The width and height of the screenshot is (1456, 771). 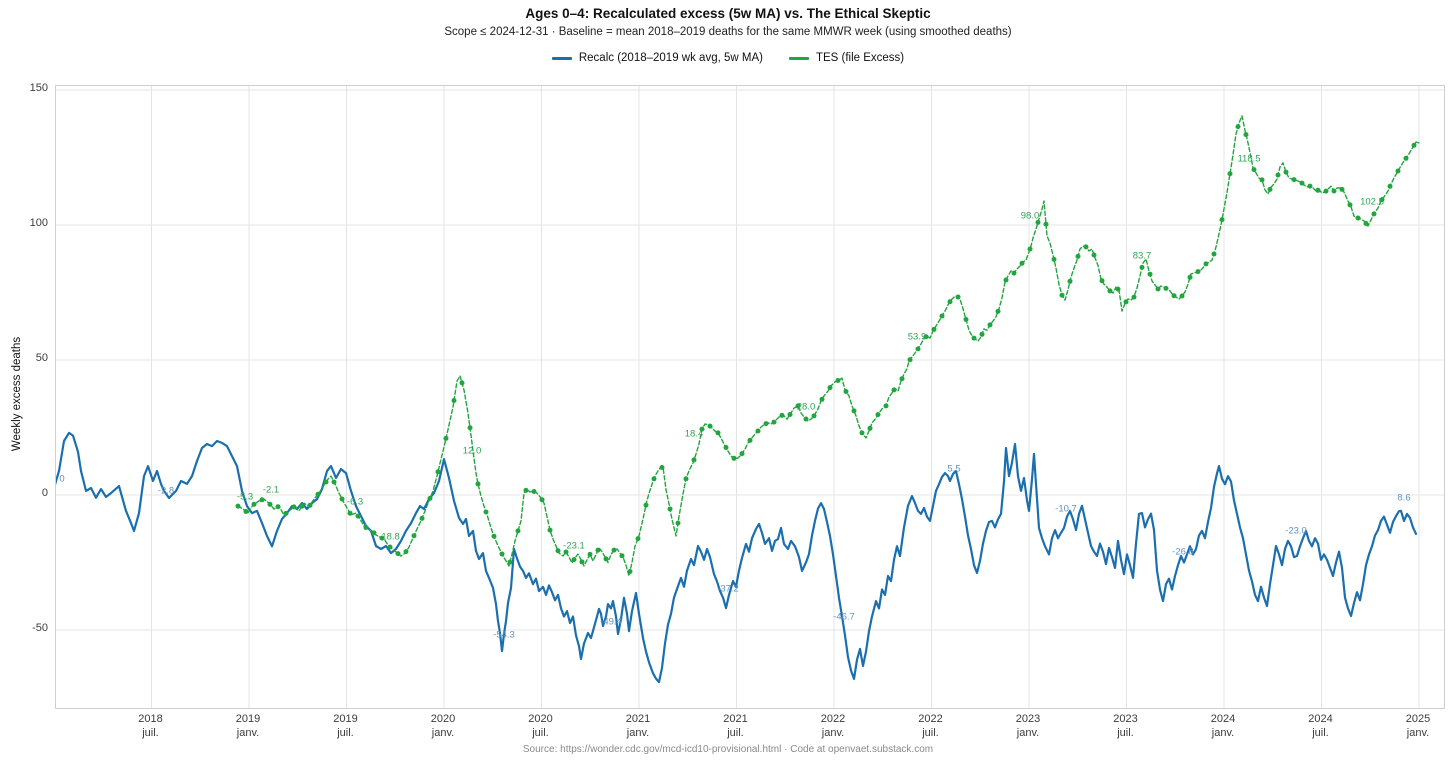 What do you see at coordinates (833, 726) in the screenshot?
I see `x-tick-label: 2022 janv.` at bounding box center [833, 726].